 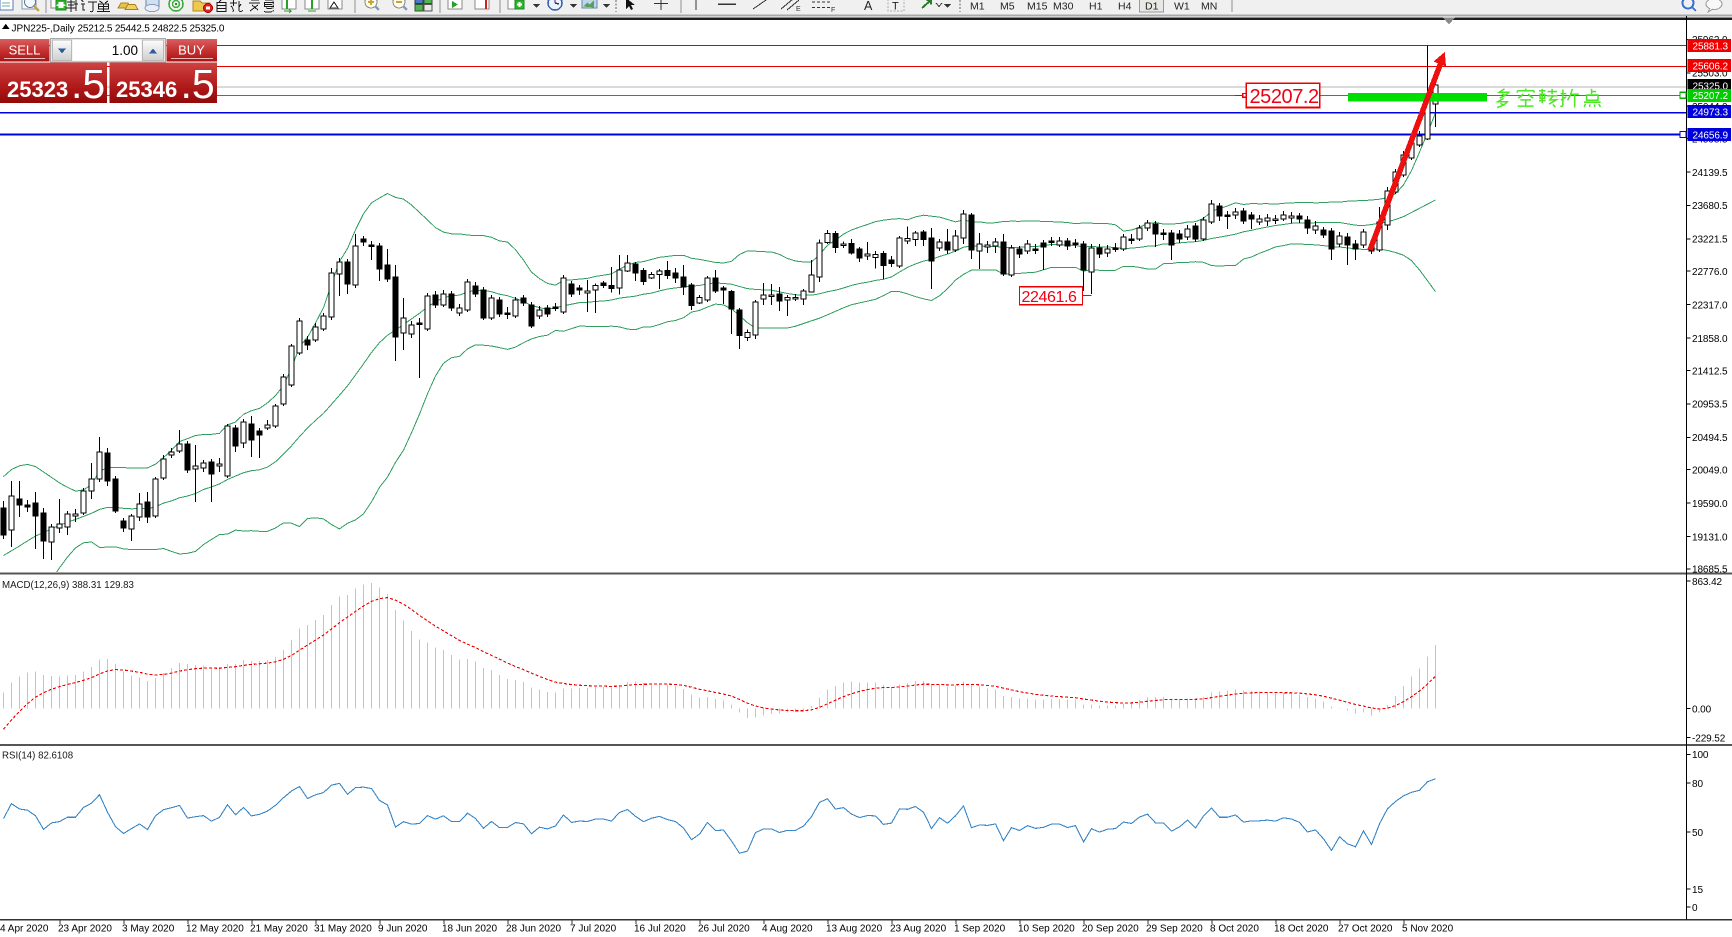 I want to click on svg-text: 25503.0, so click(x=1710, y=74).